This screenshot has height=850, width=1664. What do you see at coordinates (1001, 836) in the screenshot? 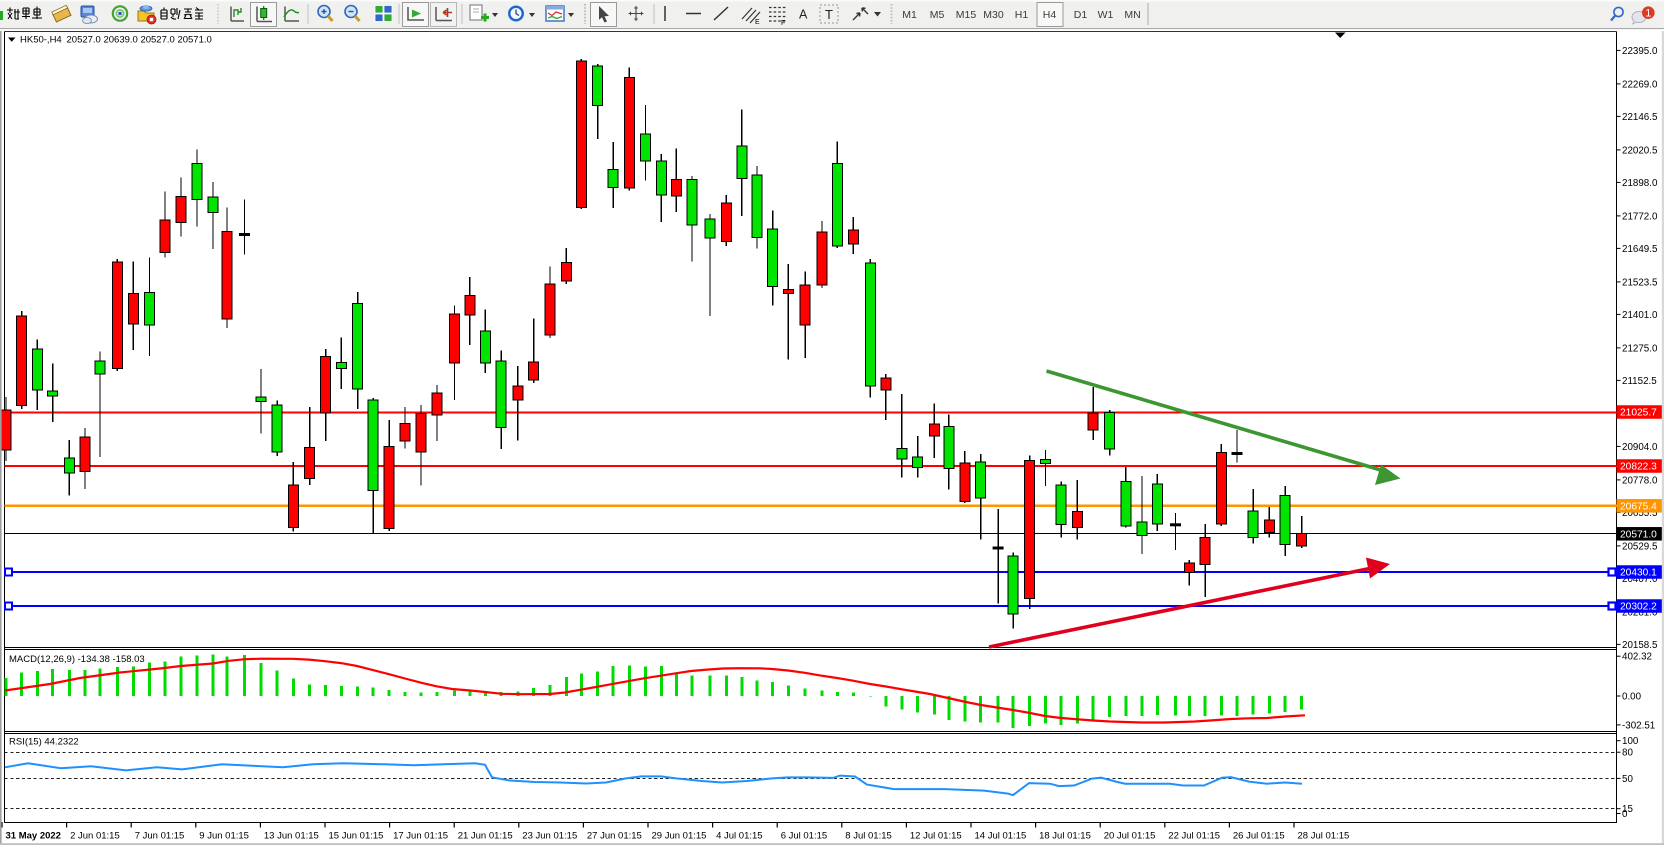
I see `svg-text: 14 Jul 01:15` at bounding box center [1001, 836].